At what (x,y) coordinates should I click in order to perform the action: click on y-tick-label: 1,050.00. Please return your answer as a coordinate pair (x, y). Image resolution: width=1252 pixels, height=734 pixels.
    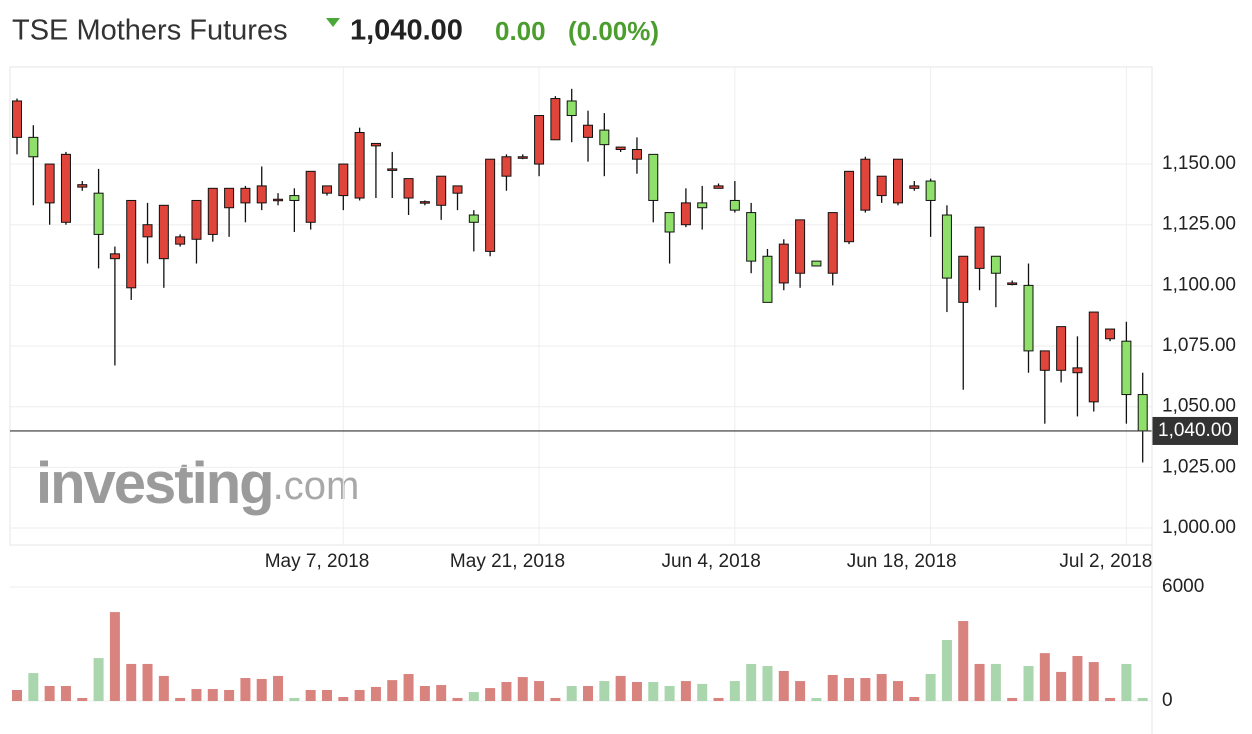
    Looking at the image, I should click on (1199, 406).